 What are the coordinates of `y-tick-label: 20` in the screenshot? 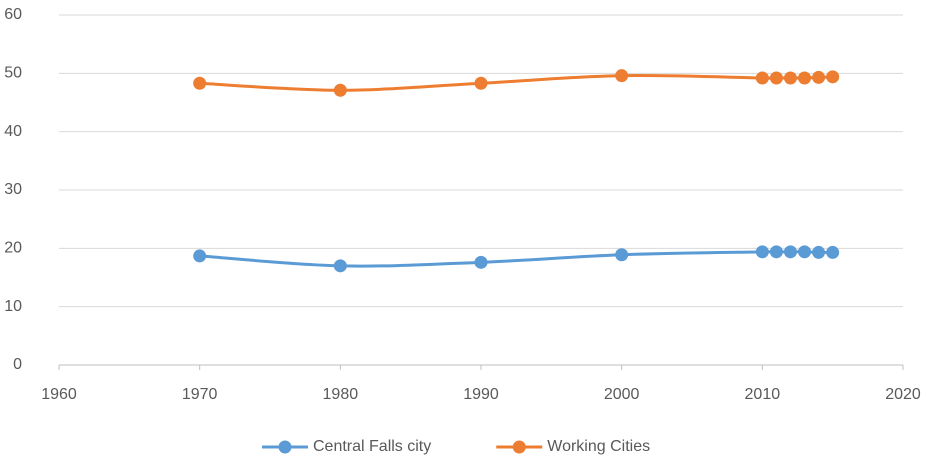 It's located at (13, 248).